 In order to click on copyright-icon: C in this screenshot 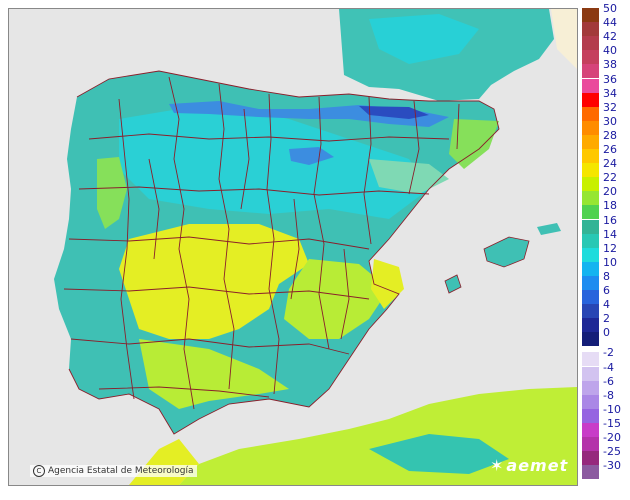, I will do `click(39, 471)`.